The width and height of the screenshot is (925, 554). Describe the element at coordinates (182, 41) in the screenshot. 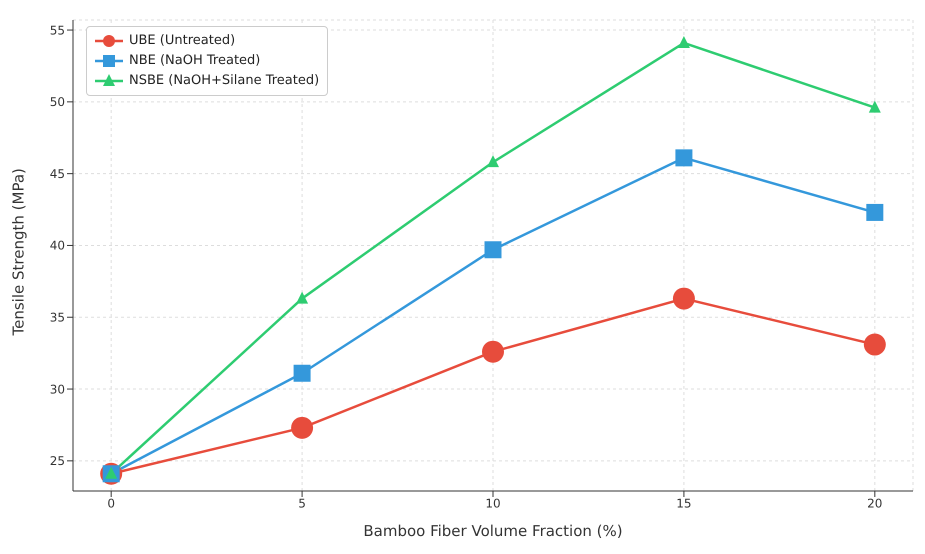

I see `legend-label: UBE (Untreated)` at that location.